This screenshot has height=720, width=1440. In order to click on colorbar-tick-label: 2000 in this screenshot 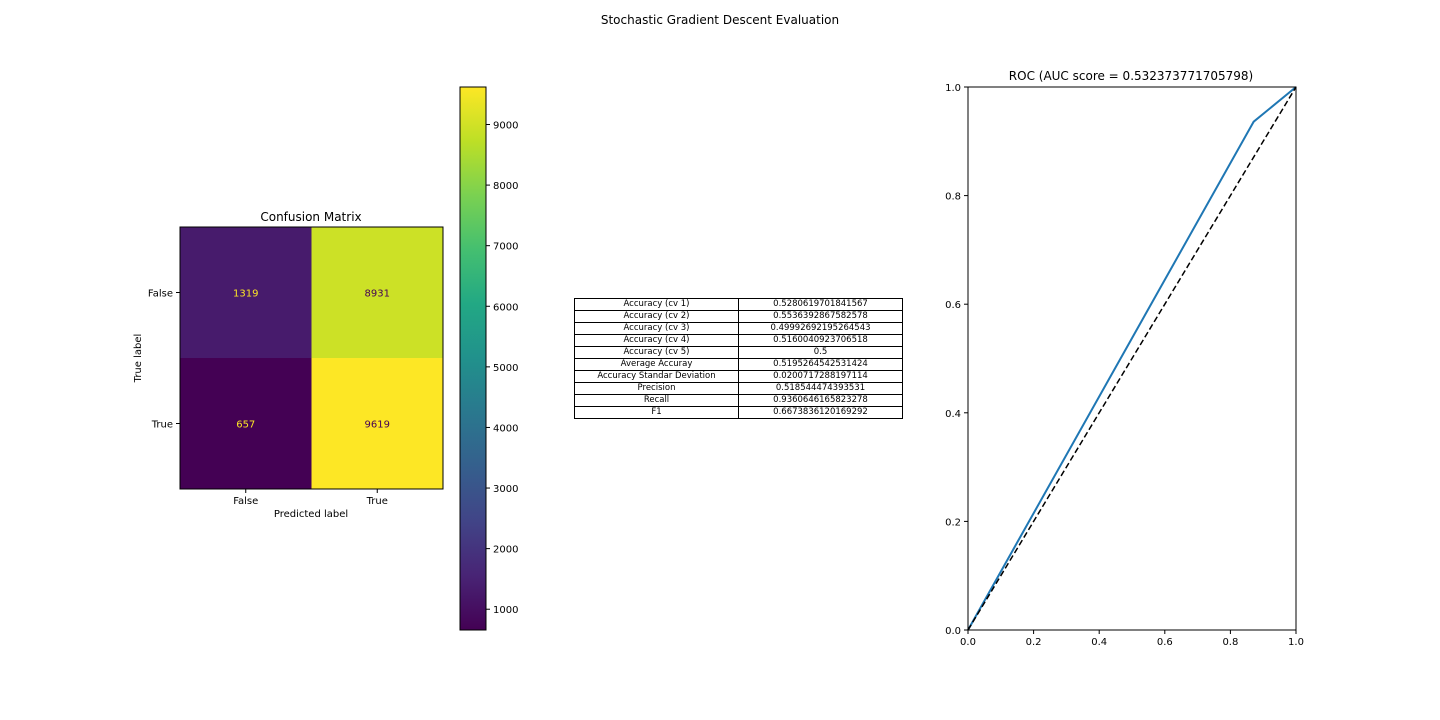, I will do `click(505, 550)`.